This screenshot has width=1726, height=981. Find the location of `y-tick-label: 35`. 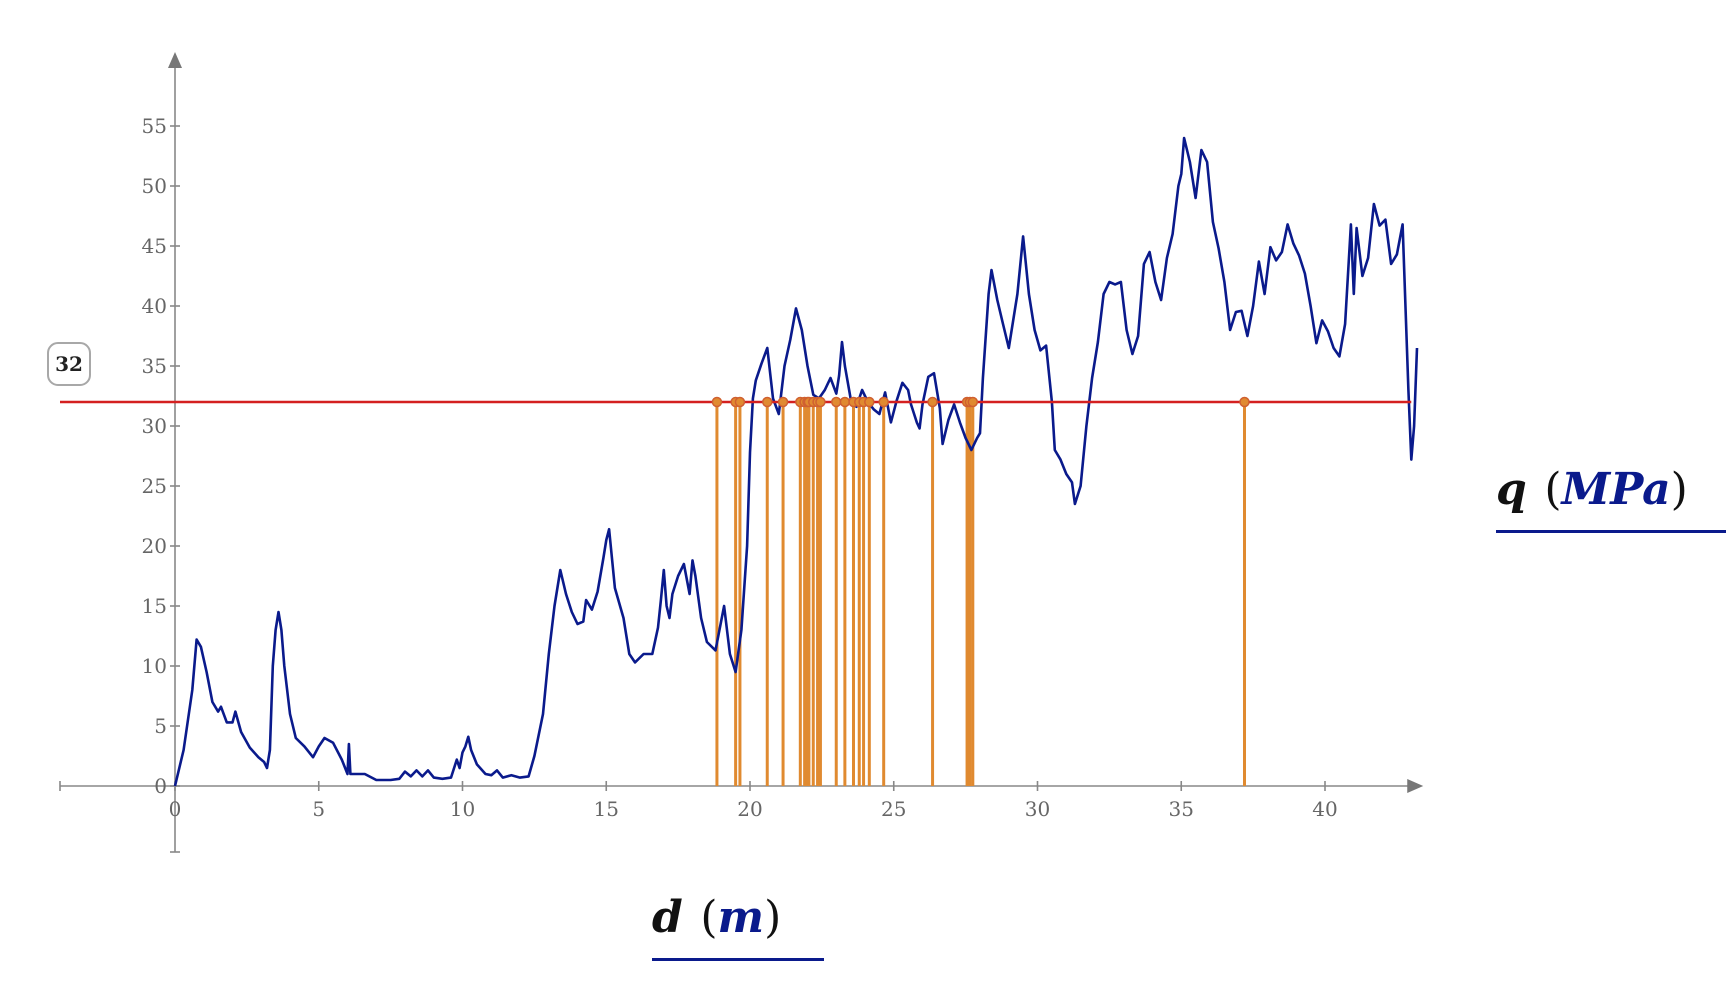

y-tick-label: 35 is located at coordinates (154, 366).